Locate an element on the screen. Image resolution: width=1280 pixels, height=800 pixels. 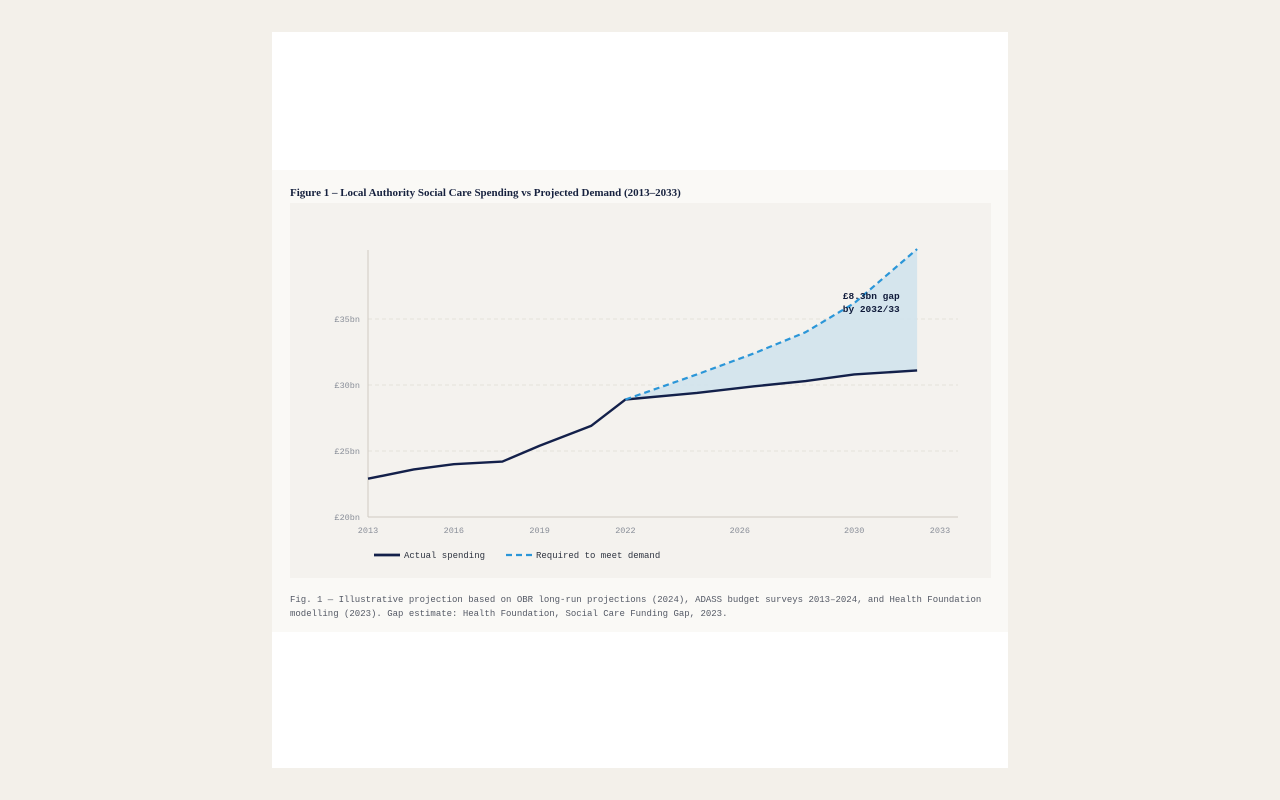
gap-annotation-text: £8.3bn gap is located at coordinates (871, 296).